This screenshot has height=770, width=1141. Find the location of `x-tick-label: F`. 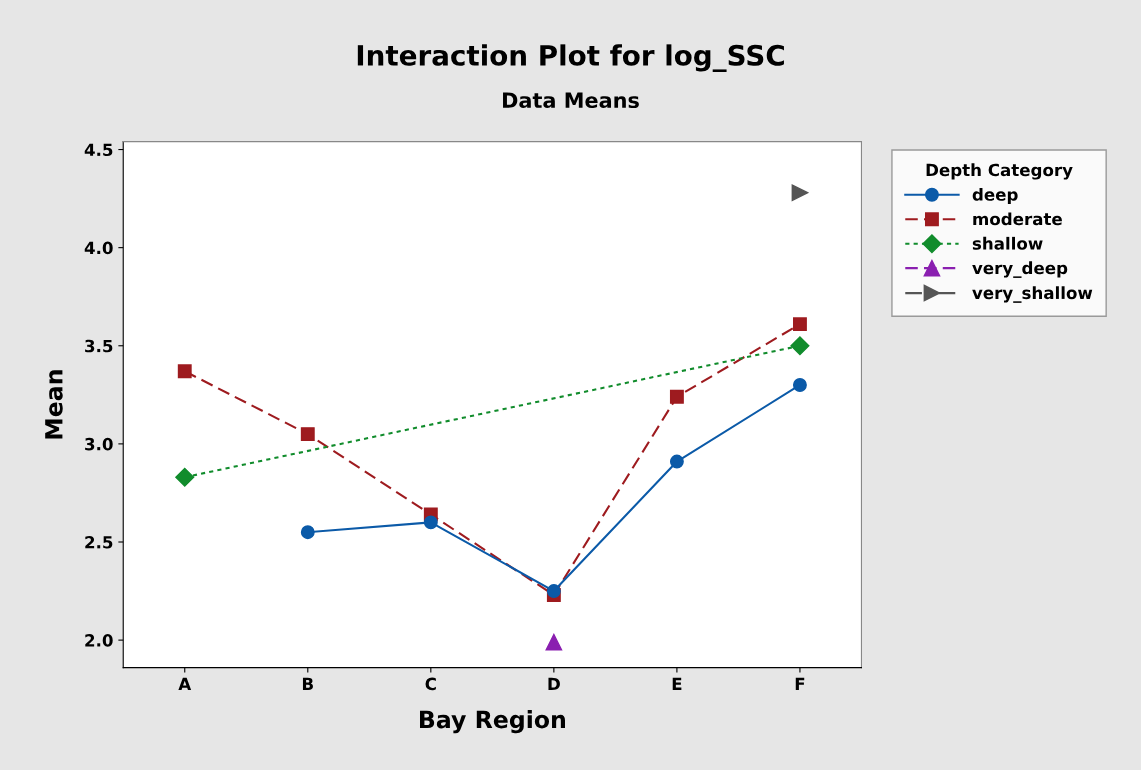

x-tick-label: F is located at coordinates (800, 683).